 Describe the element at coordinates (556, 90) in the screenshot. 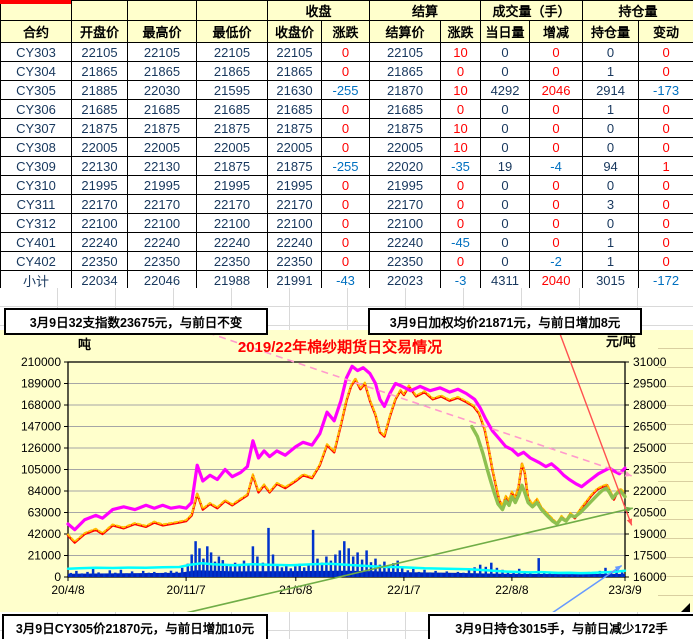

I see `table-cell: 2046` at that location.